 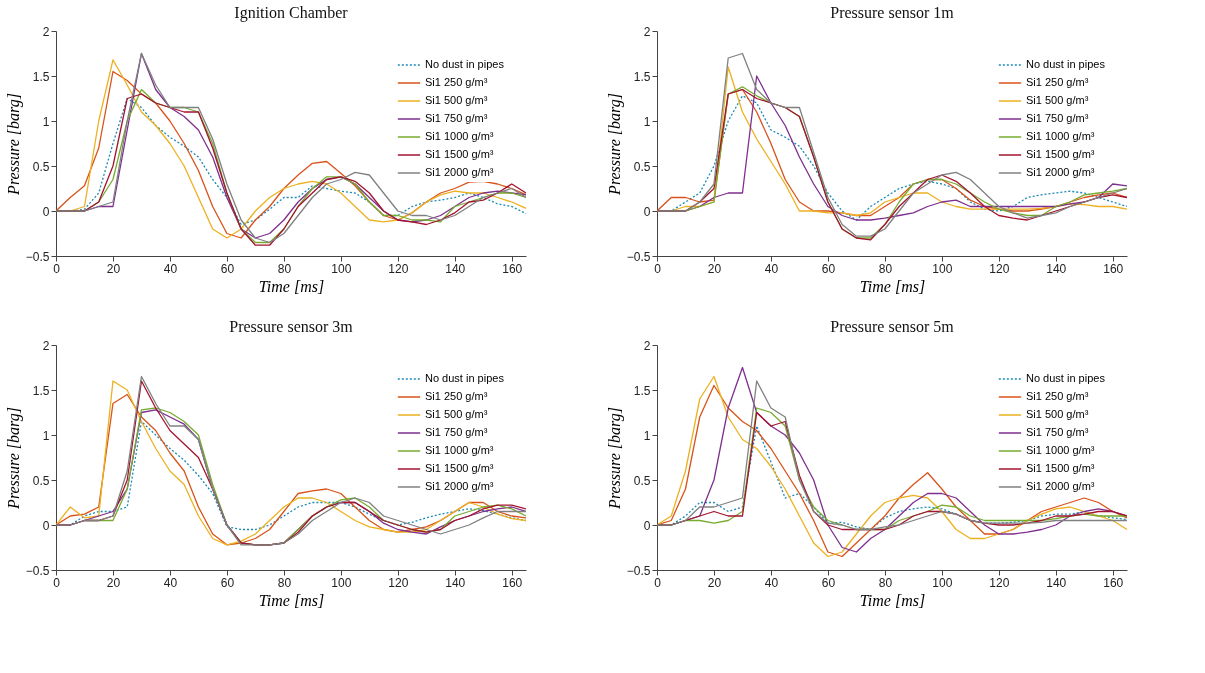 What do you see at coordinates (892, 144) in the screenshot?
I see `line-series` at bounding box center [892, 144].